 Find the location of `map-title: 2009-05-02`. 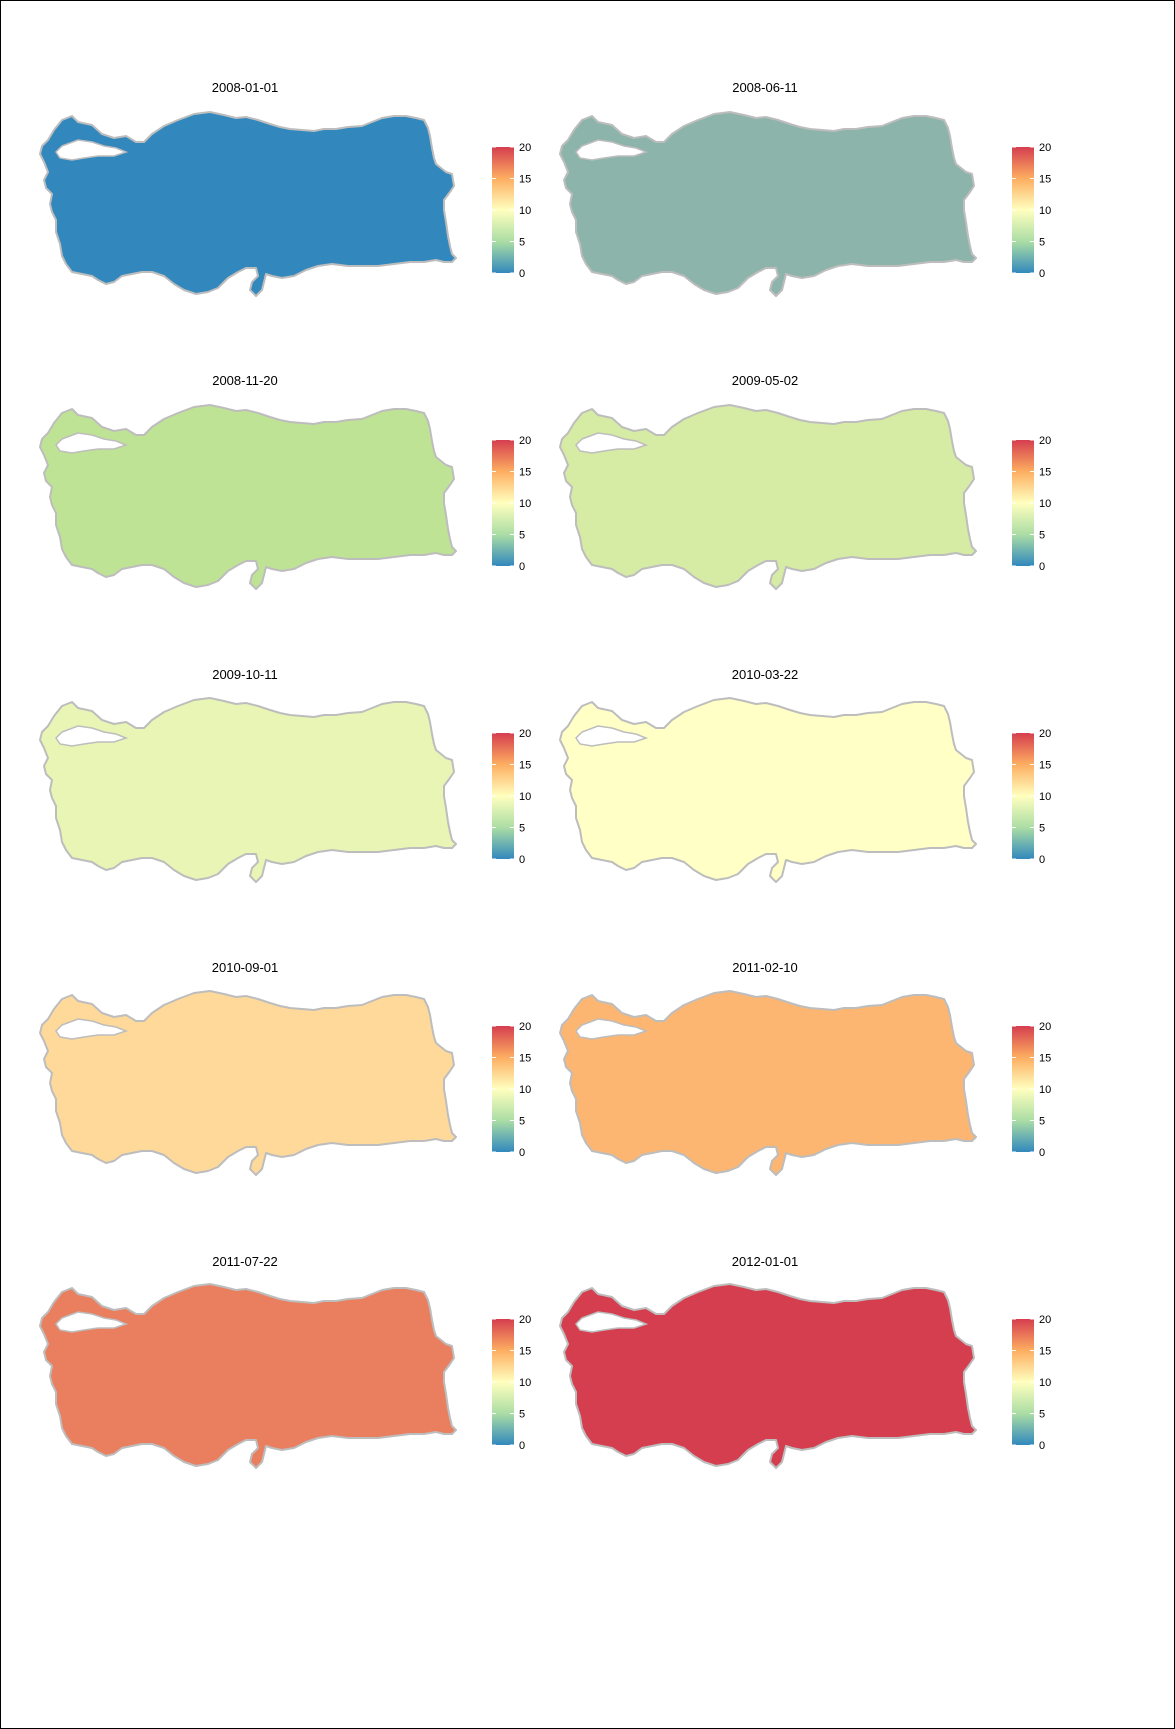

map-title: 2009-05-02 is located at coordinates (765, 380).